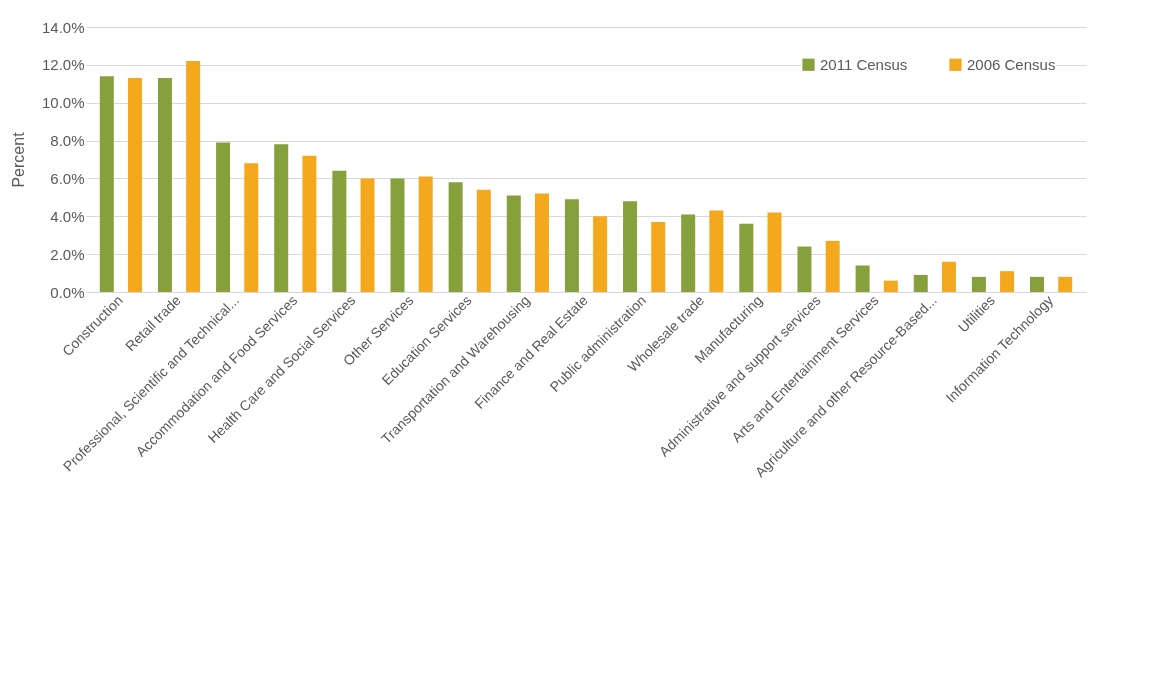 This screenshot has height=674, width=1170. I want to click on y-tick-label: 10.0%, so click(63, 103).